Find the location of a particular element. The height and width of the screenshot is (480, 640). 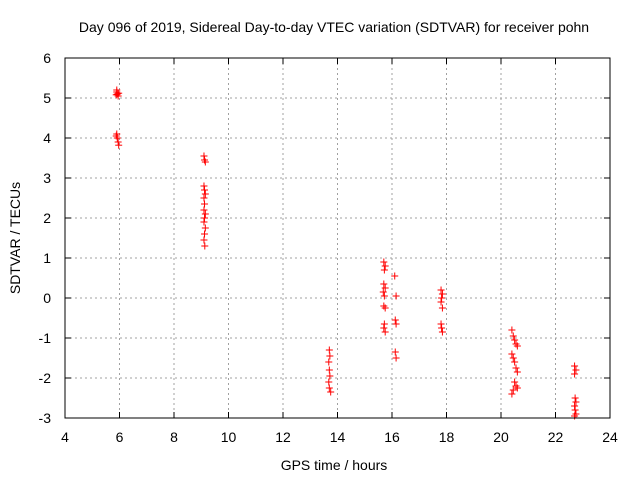

x-tick-label: 18 is located at coordinates (447, 437).